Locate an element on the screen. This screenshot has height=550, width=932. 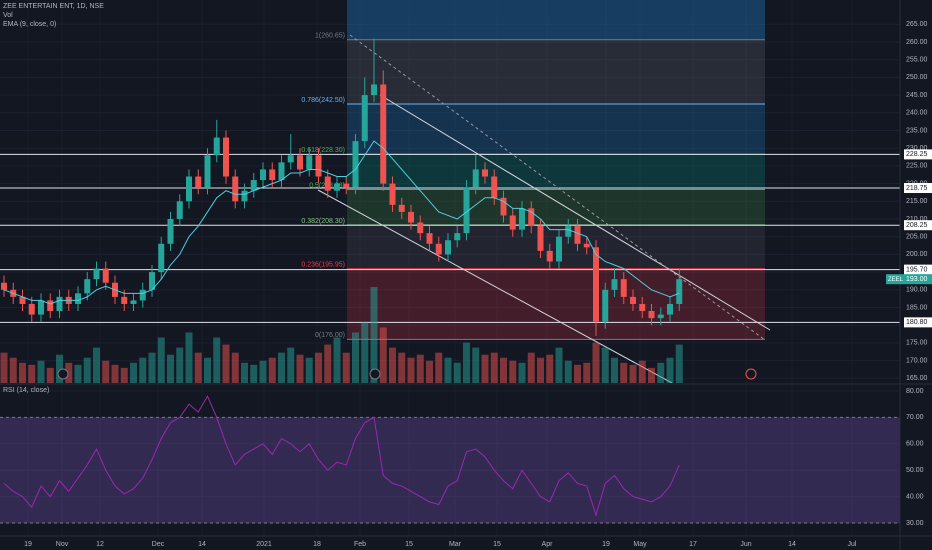
y-tick-label: 170.00 is located at coordinates (917, 360).